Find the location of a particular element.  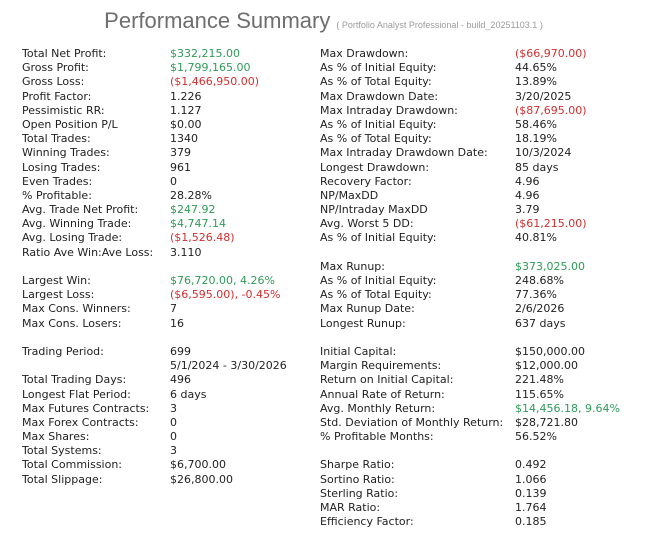

summary-row: Total Trades: 1340 is located at coordinates (171, 139).